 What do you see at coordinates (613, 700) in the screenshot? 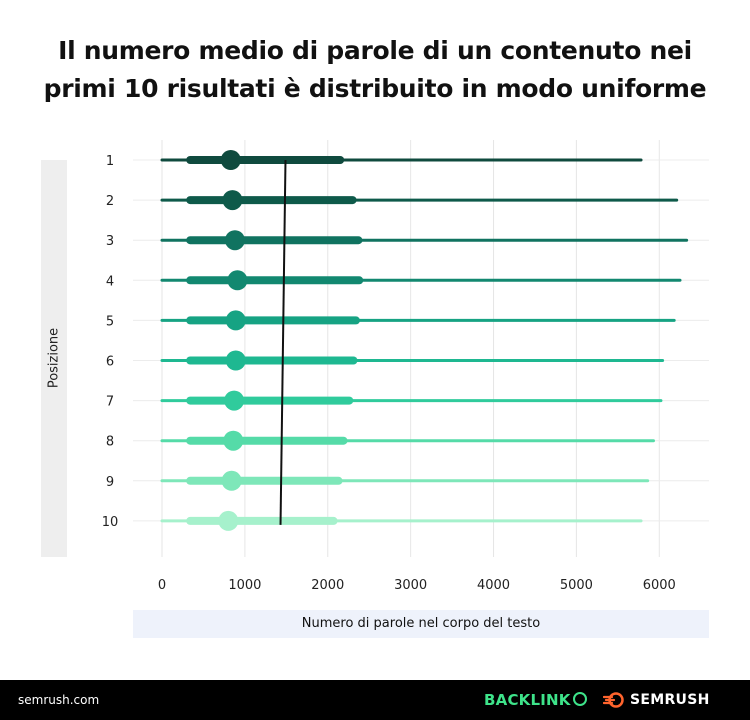
I see `semrush-flame-icon` at bounding box center [613, 700].